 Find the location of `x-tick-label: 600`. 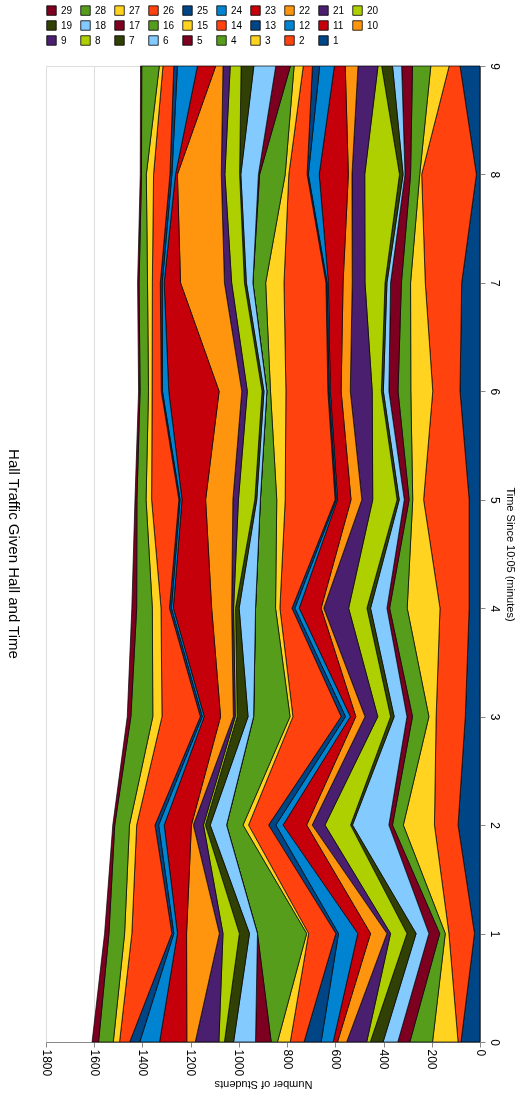

x-tick-label: 600 is located at coordinates (335, 1059).